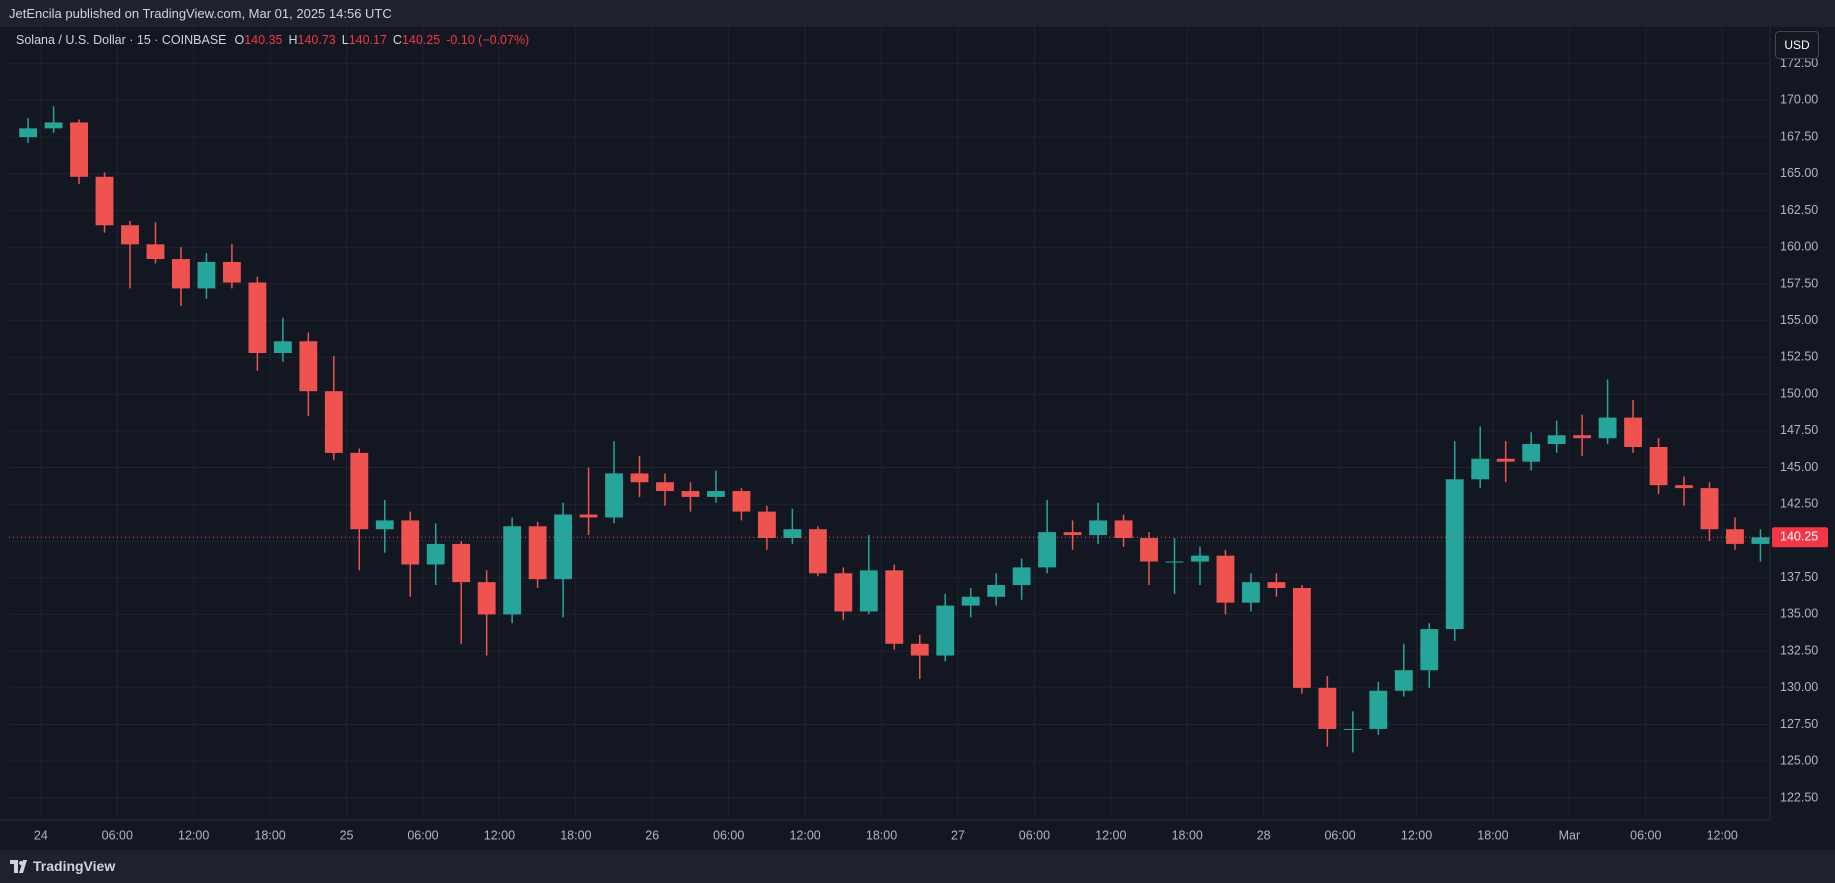 This screenshot has width=1835, height=883. What do you see at coordinates (1797, 45) in the screenshot?
I see `currency-button: USD` at bounding box center [1797, 45].